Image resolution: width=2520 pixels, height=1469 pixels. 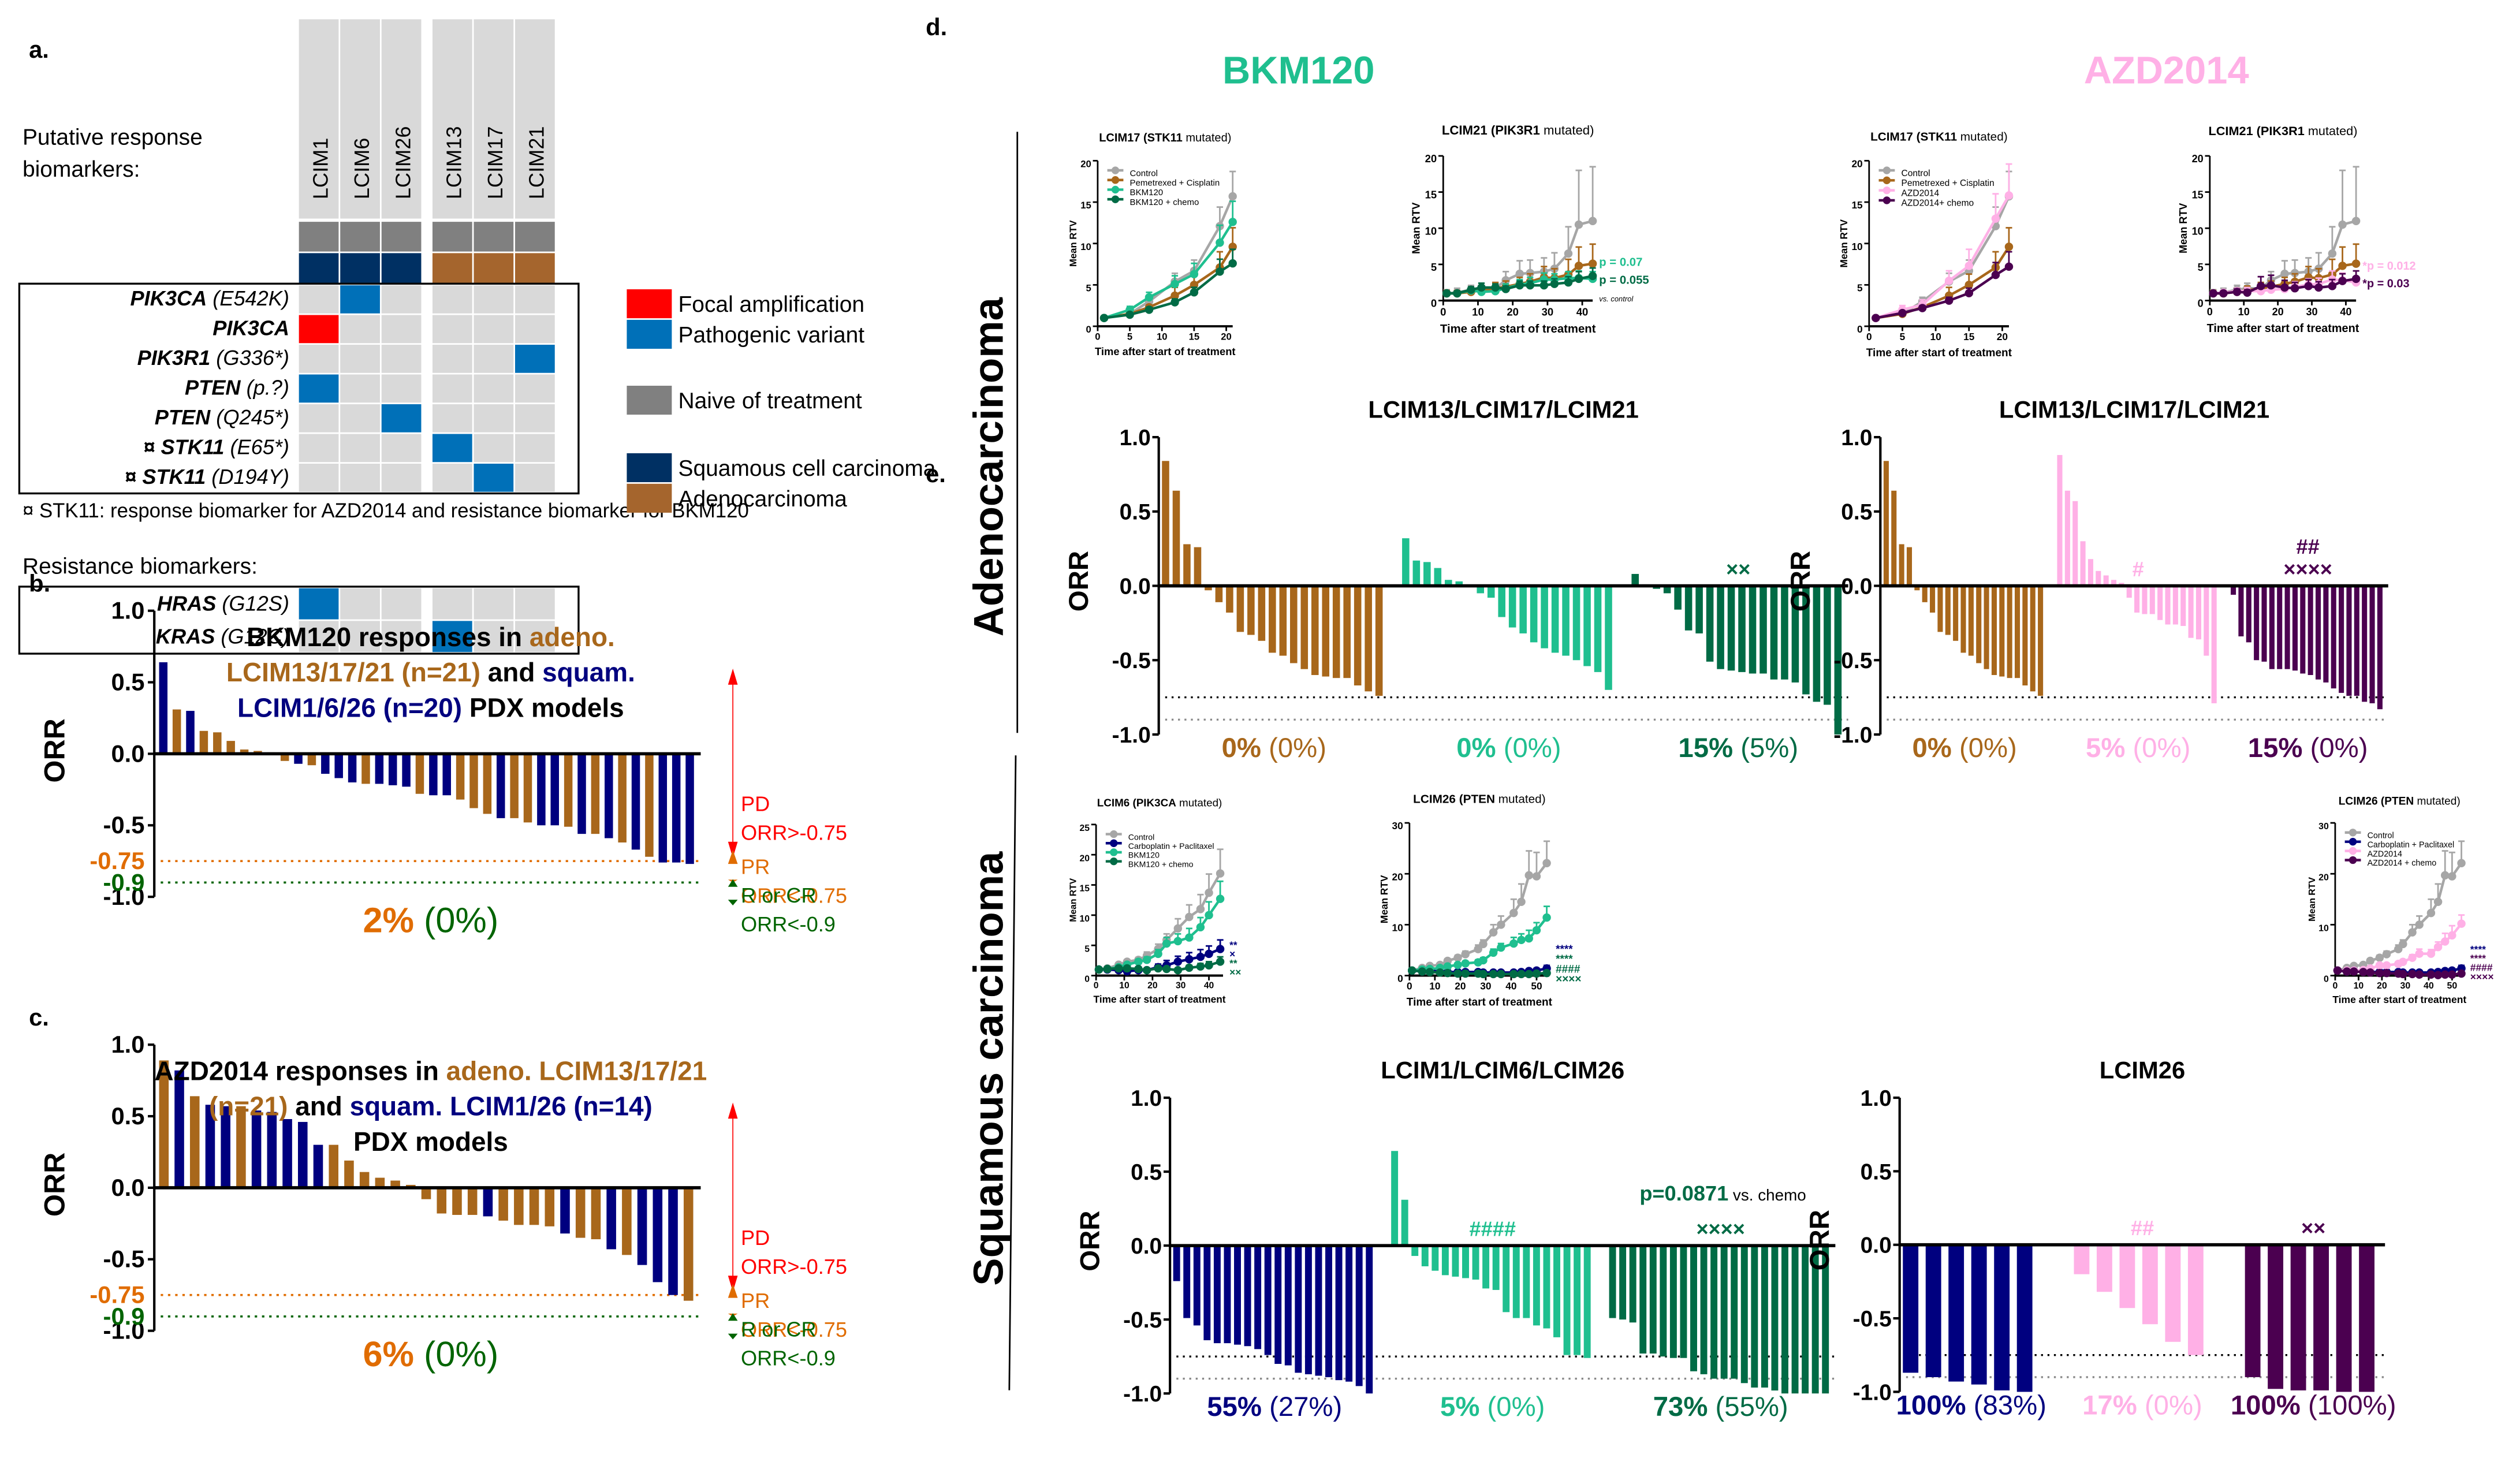 What do you see at coordinates (733, 677) in the screenshot?
I see `arrow-head-up-icon` at bounding box center [733, 677].